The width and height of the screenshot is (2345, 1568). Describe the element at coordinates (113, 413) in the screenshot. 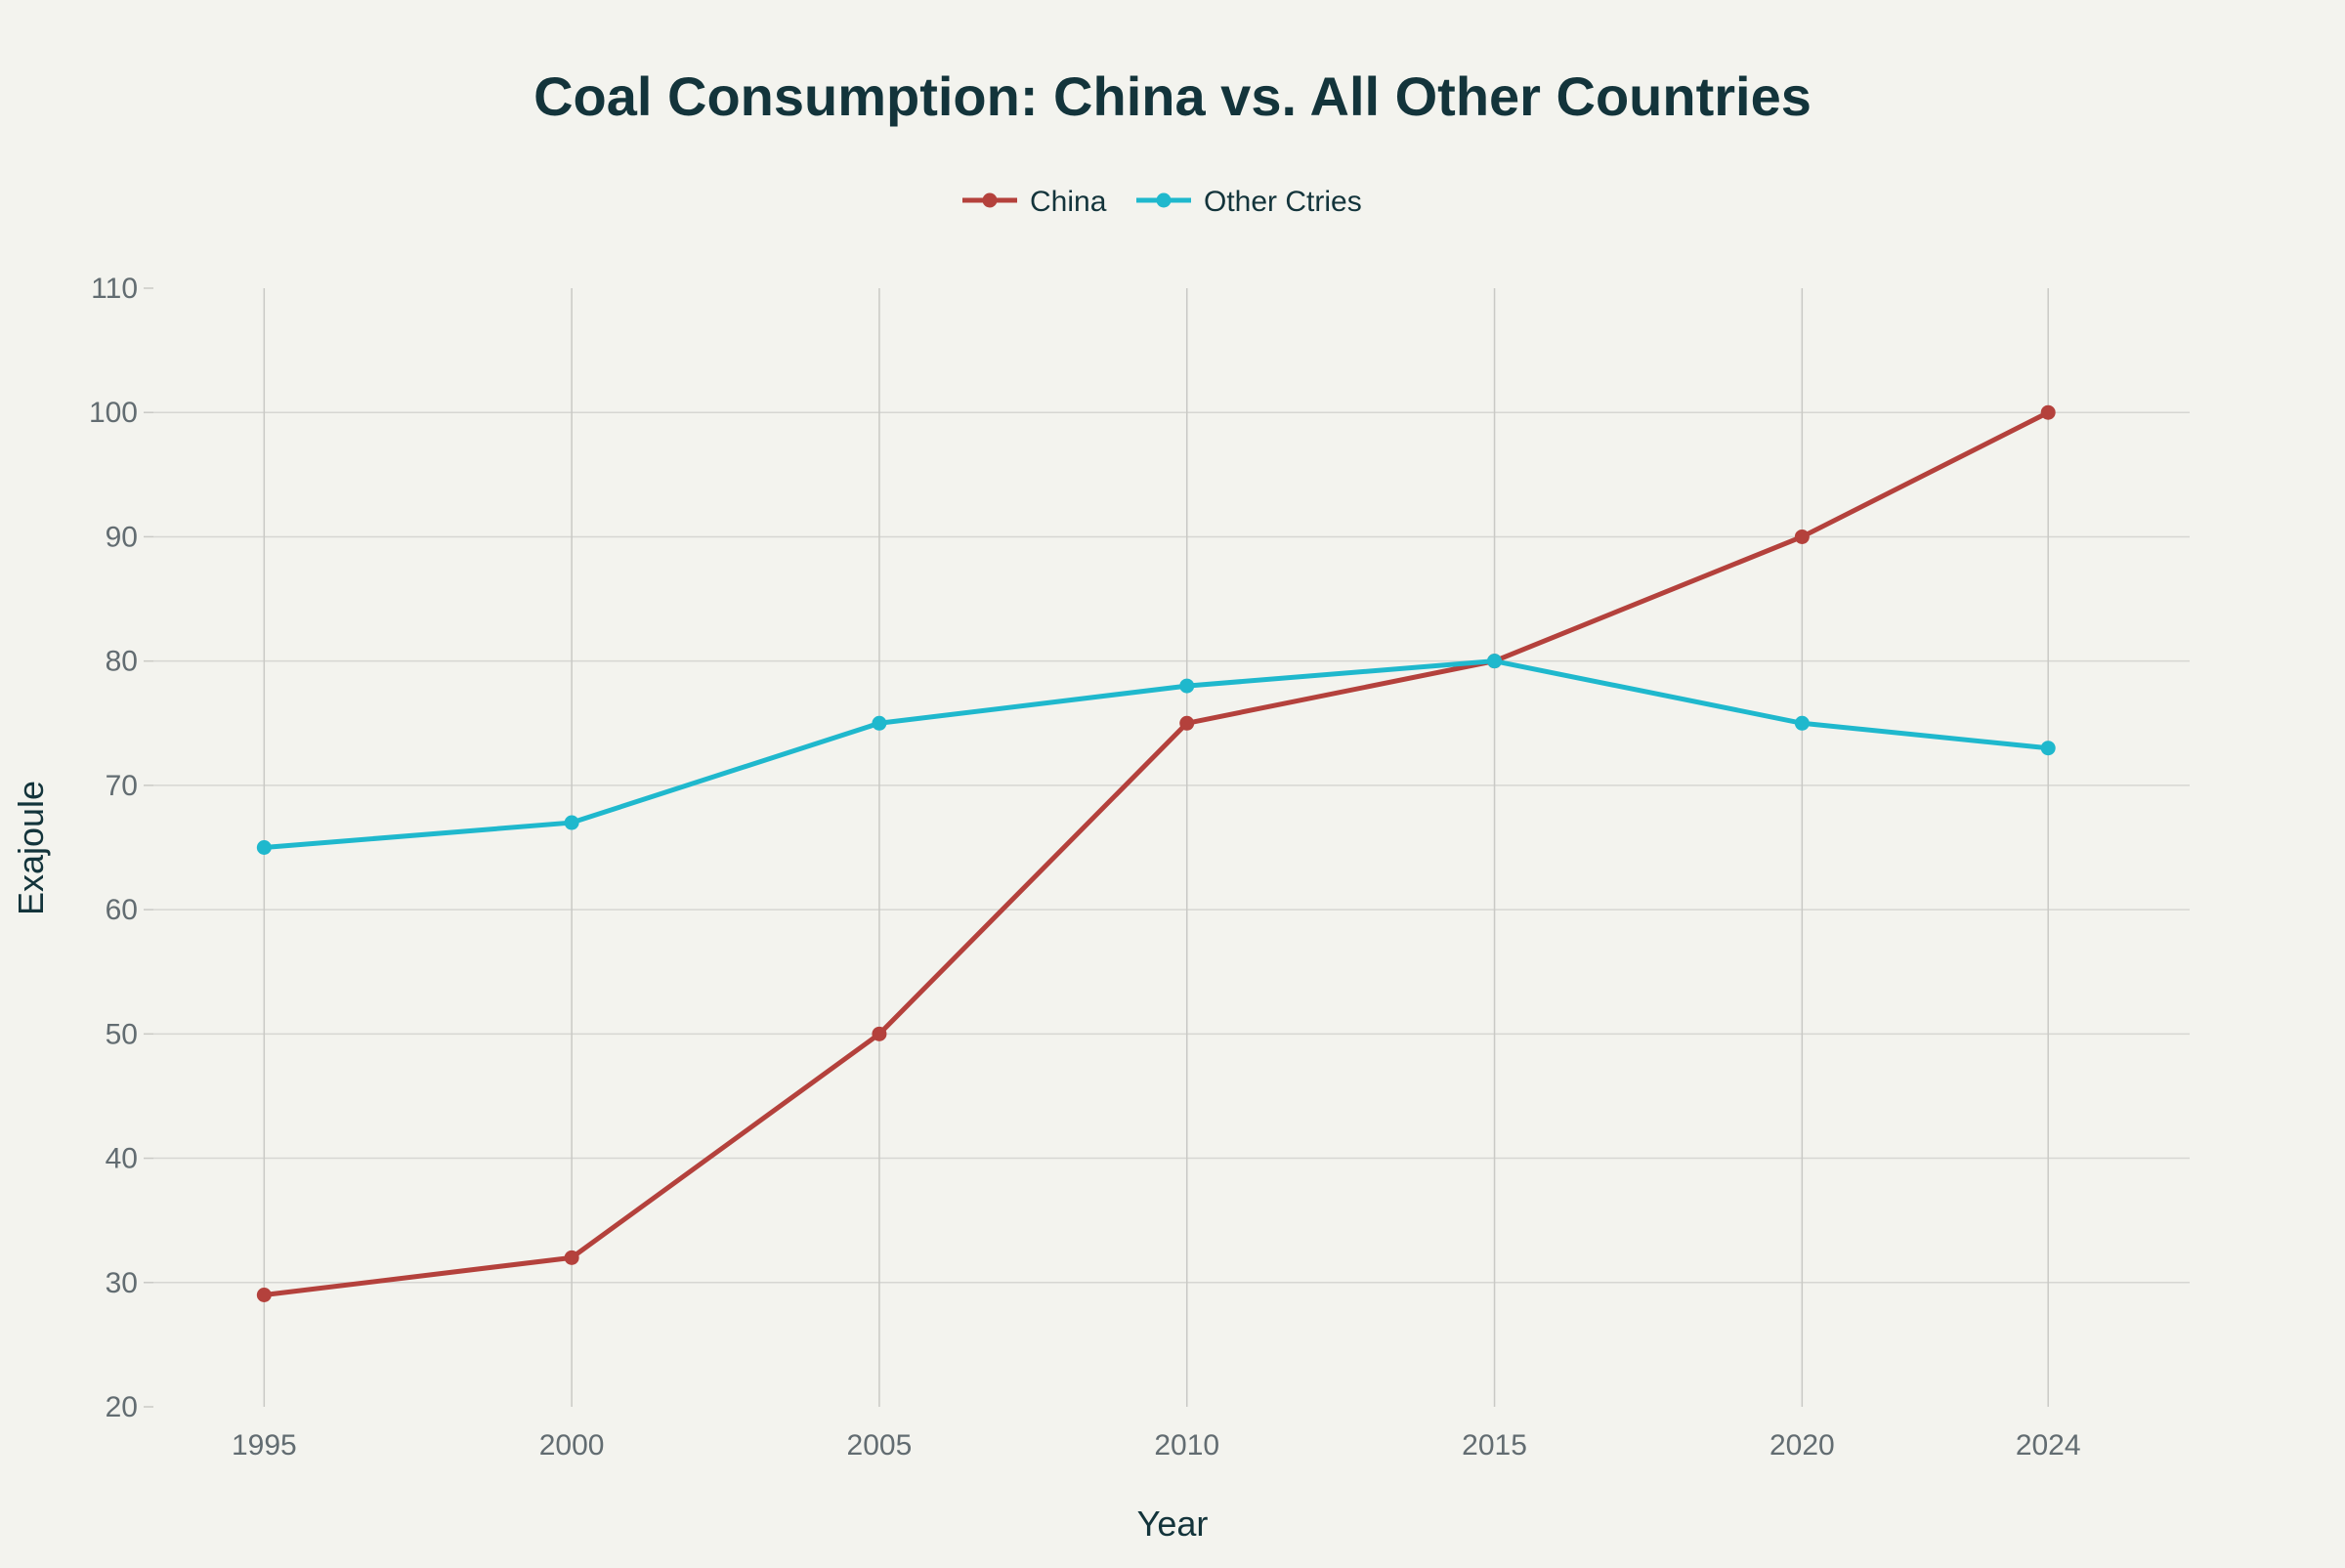

I see `y-tick-label: 100` at that location.